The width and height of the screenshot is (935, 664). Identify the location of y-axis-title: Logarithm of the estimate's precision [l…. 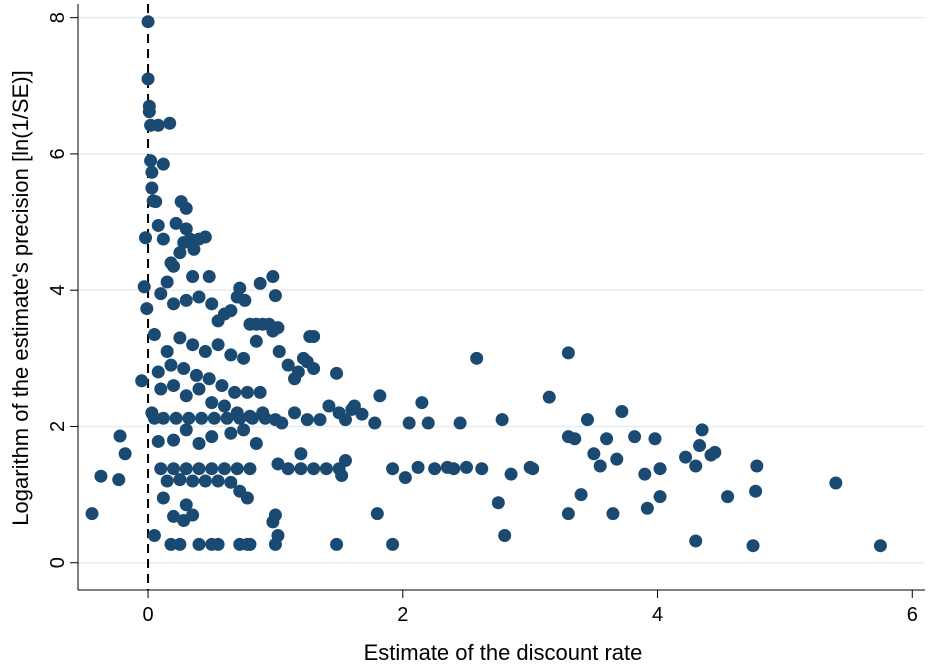
(20, 297).